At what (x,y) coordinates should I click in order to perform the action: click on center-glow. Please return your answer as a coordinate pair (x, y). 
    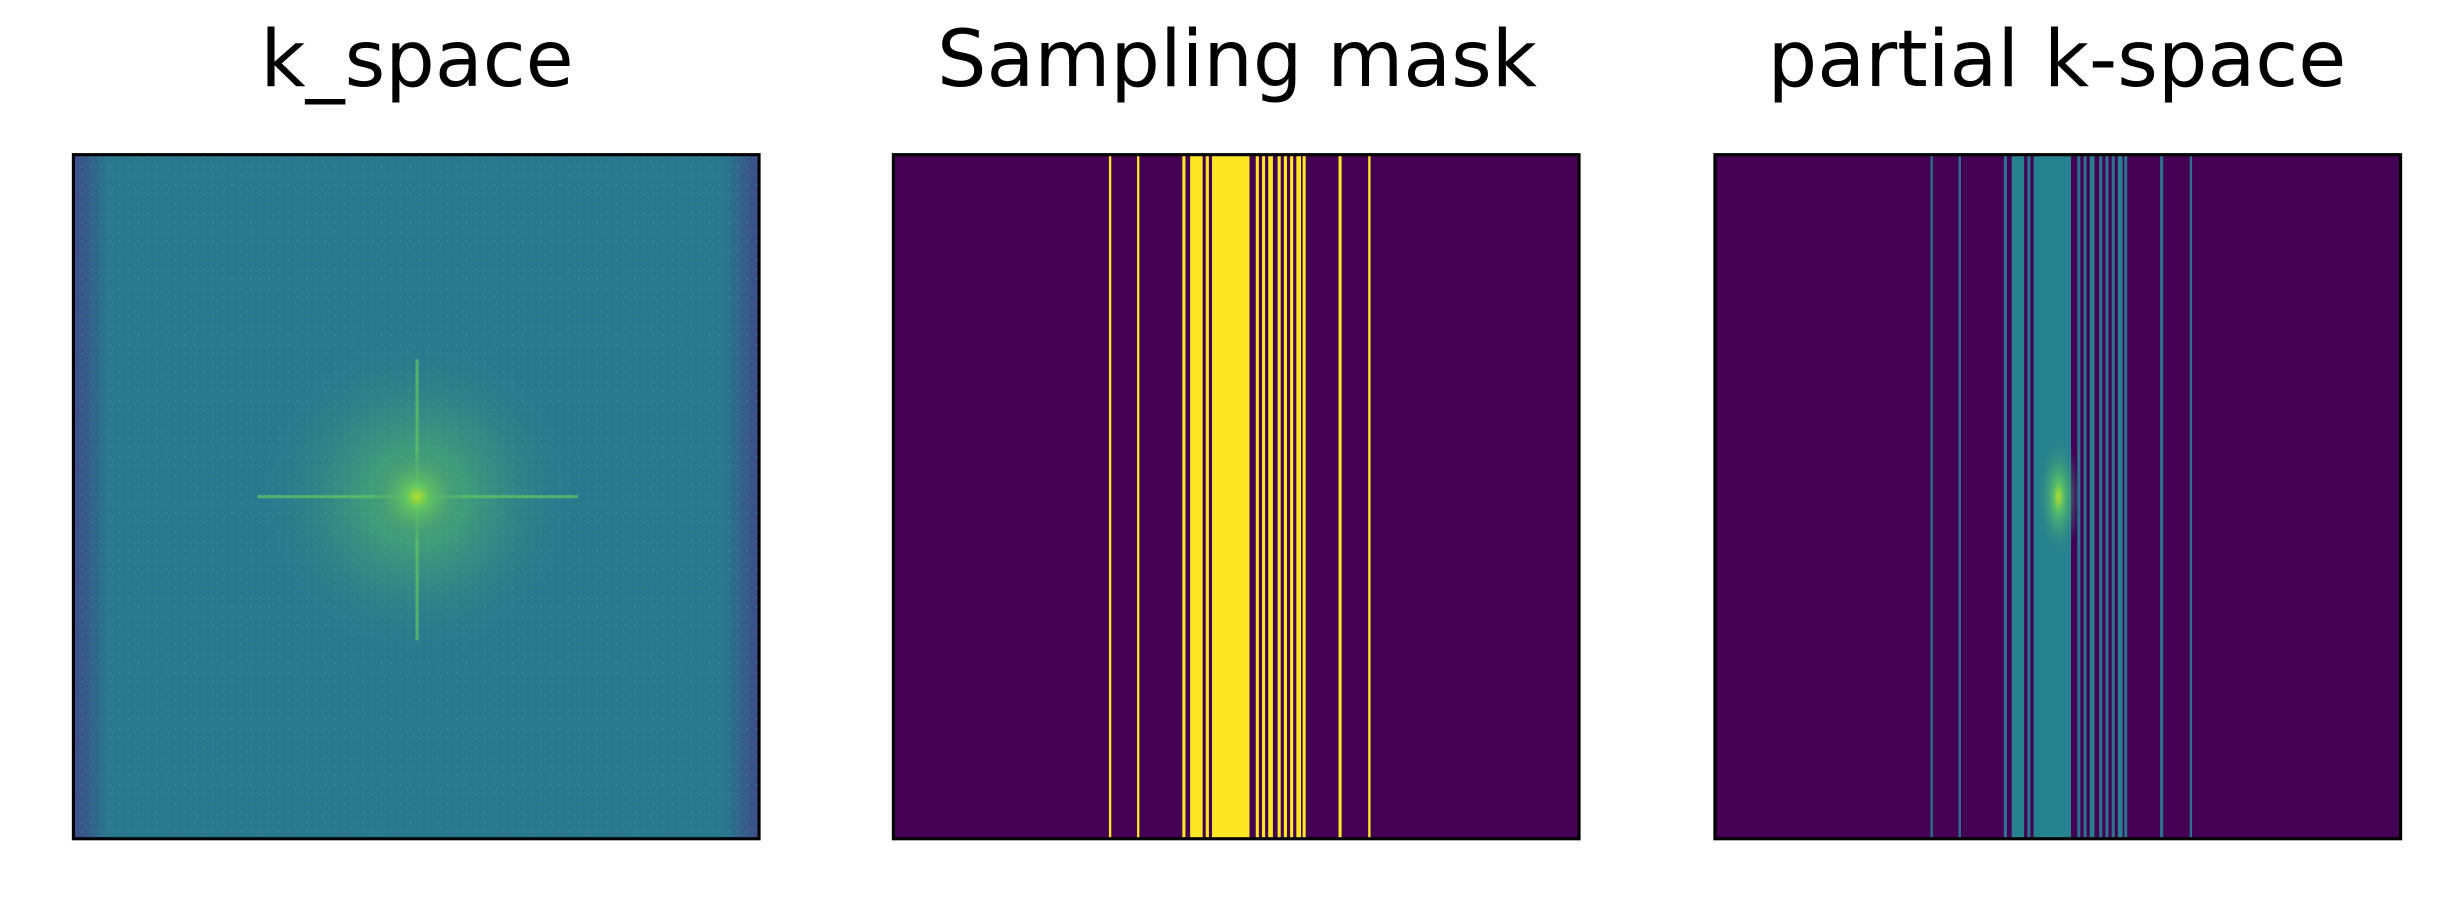
    Looking at the image, I should click on (2058, 497).